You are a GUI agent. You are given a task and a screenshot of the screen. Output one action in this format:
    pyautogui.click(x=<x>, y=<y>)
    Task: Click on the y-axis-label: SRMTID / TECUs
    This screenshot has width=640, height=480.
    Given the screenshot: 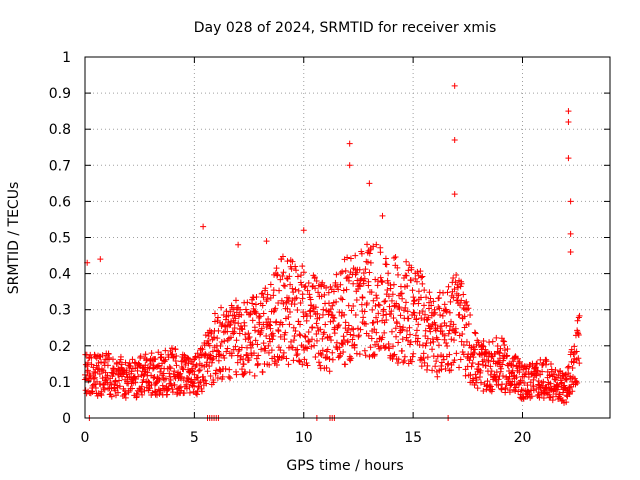 What is the action you would take?
    pyautogui.click(x=14, y=238)
    